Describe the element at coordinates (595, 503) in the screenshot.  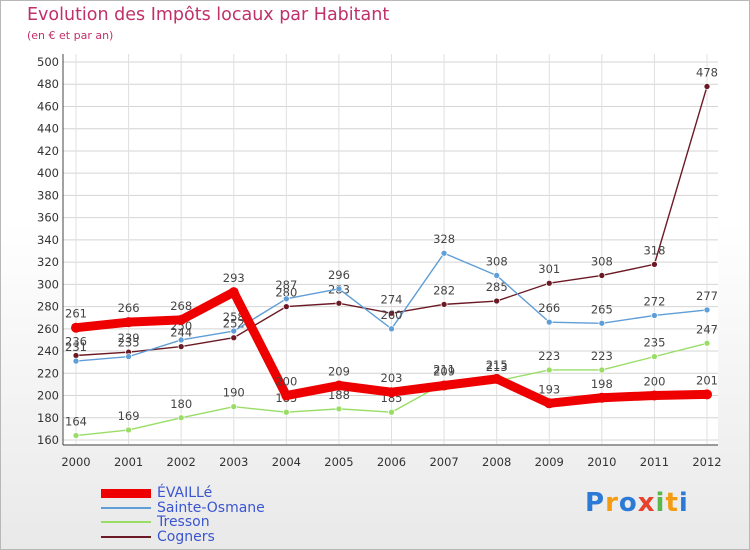
I see `logo-letter: P` at that location.